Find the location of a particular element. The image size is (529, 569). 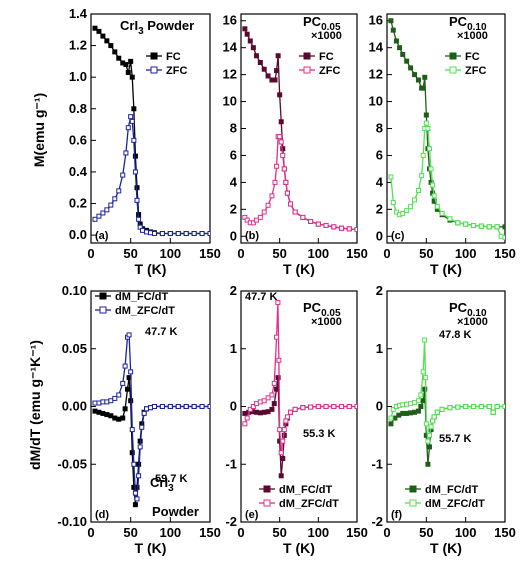

y-tick-label: -0.10 is located at coordinates (72, 521).